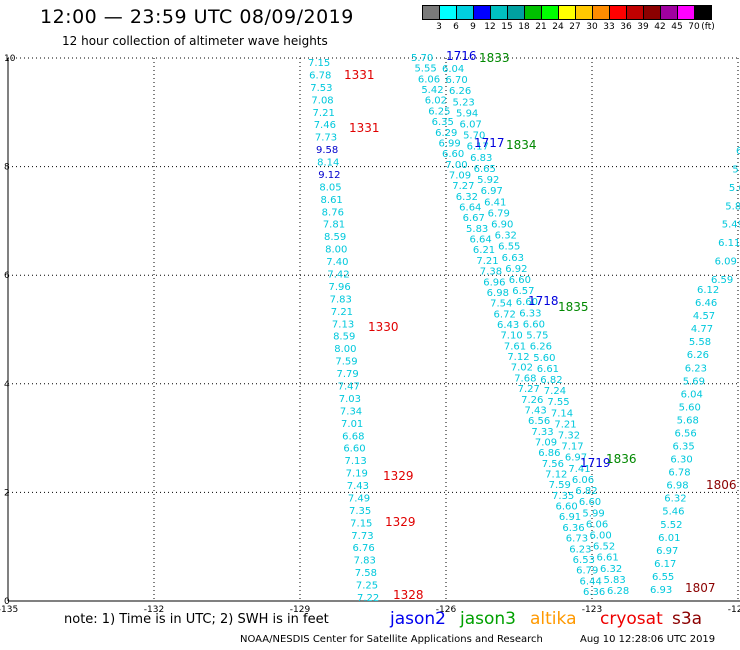 This screenshot has width=740, height=650. I want to click on pass-number-label: 1833, so click(494, 58).